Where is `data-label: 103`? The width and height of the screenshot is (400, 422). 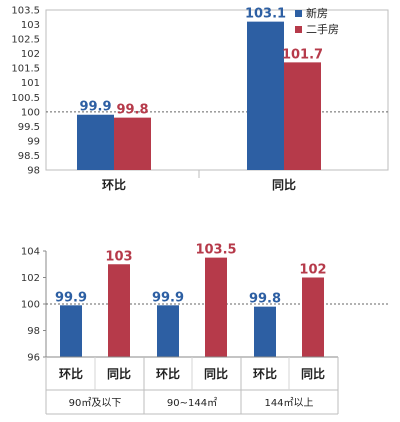
data-label: 103 is located at coordinates (118, 256).